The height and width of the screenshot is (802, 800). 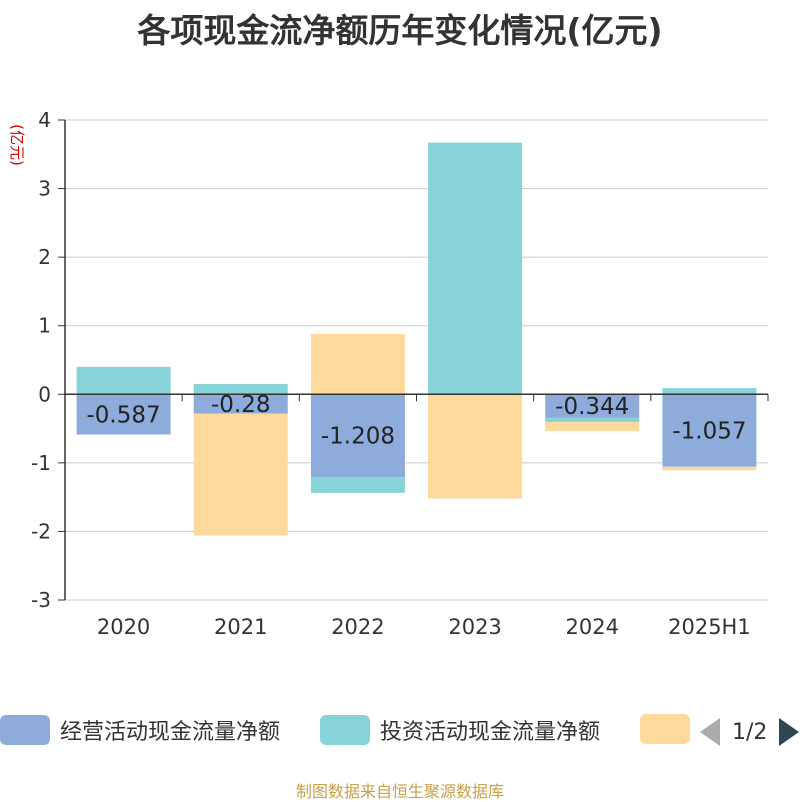 I want to click on x-tick-label: 2021, so click(x=240, y=627).